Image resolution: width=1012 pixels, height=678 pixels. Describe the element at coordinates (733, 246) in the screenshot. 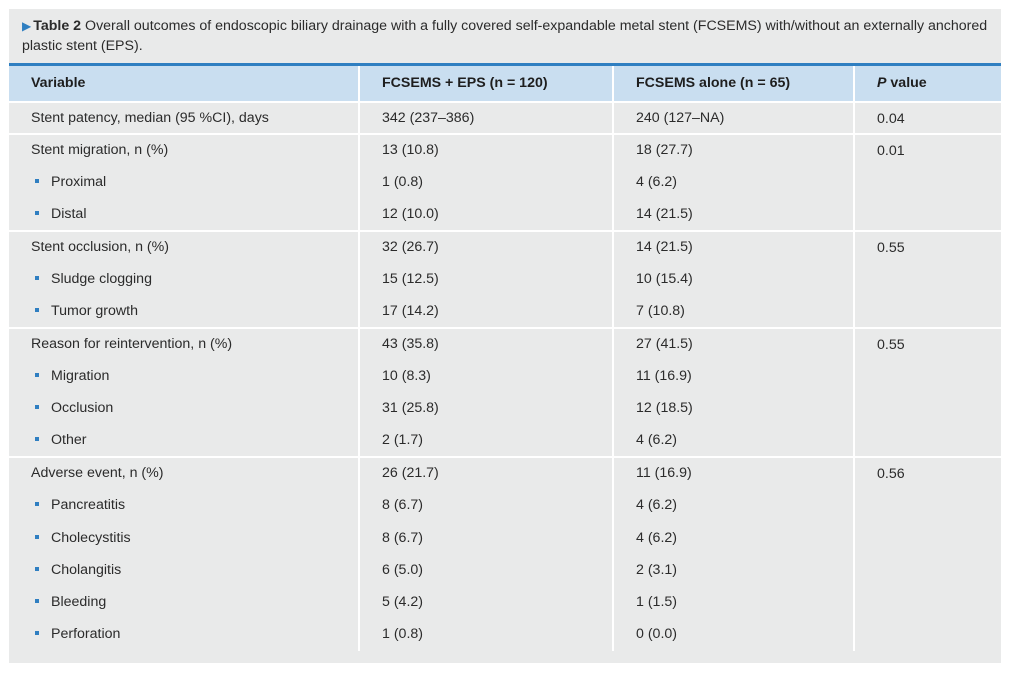

I see `row-fcsems-alone-value: 14 (21.5)` at that location.